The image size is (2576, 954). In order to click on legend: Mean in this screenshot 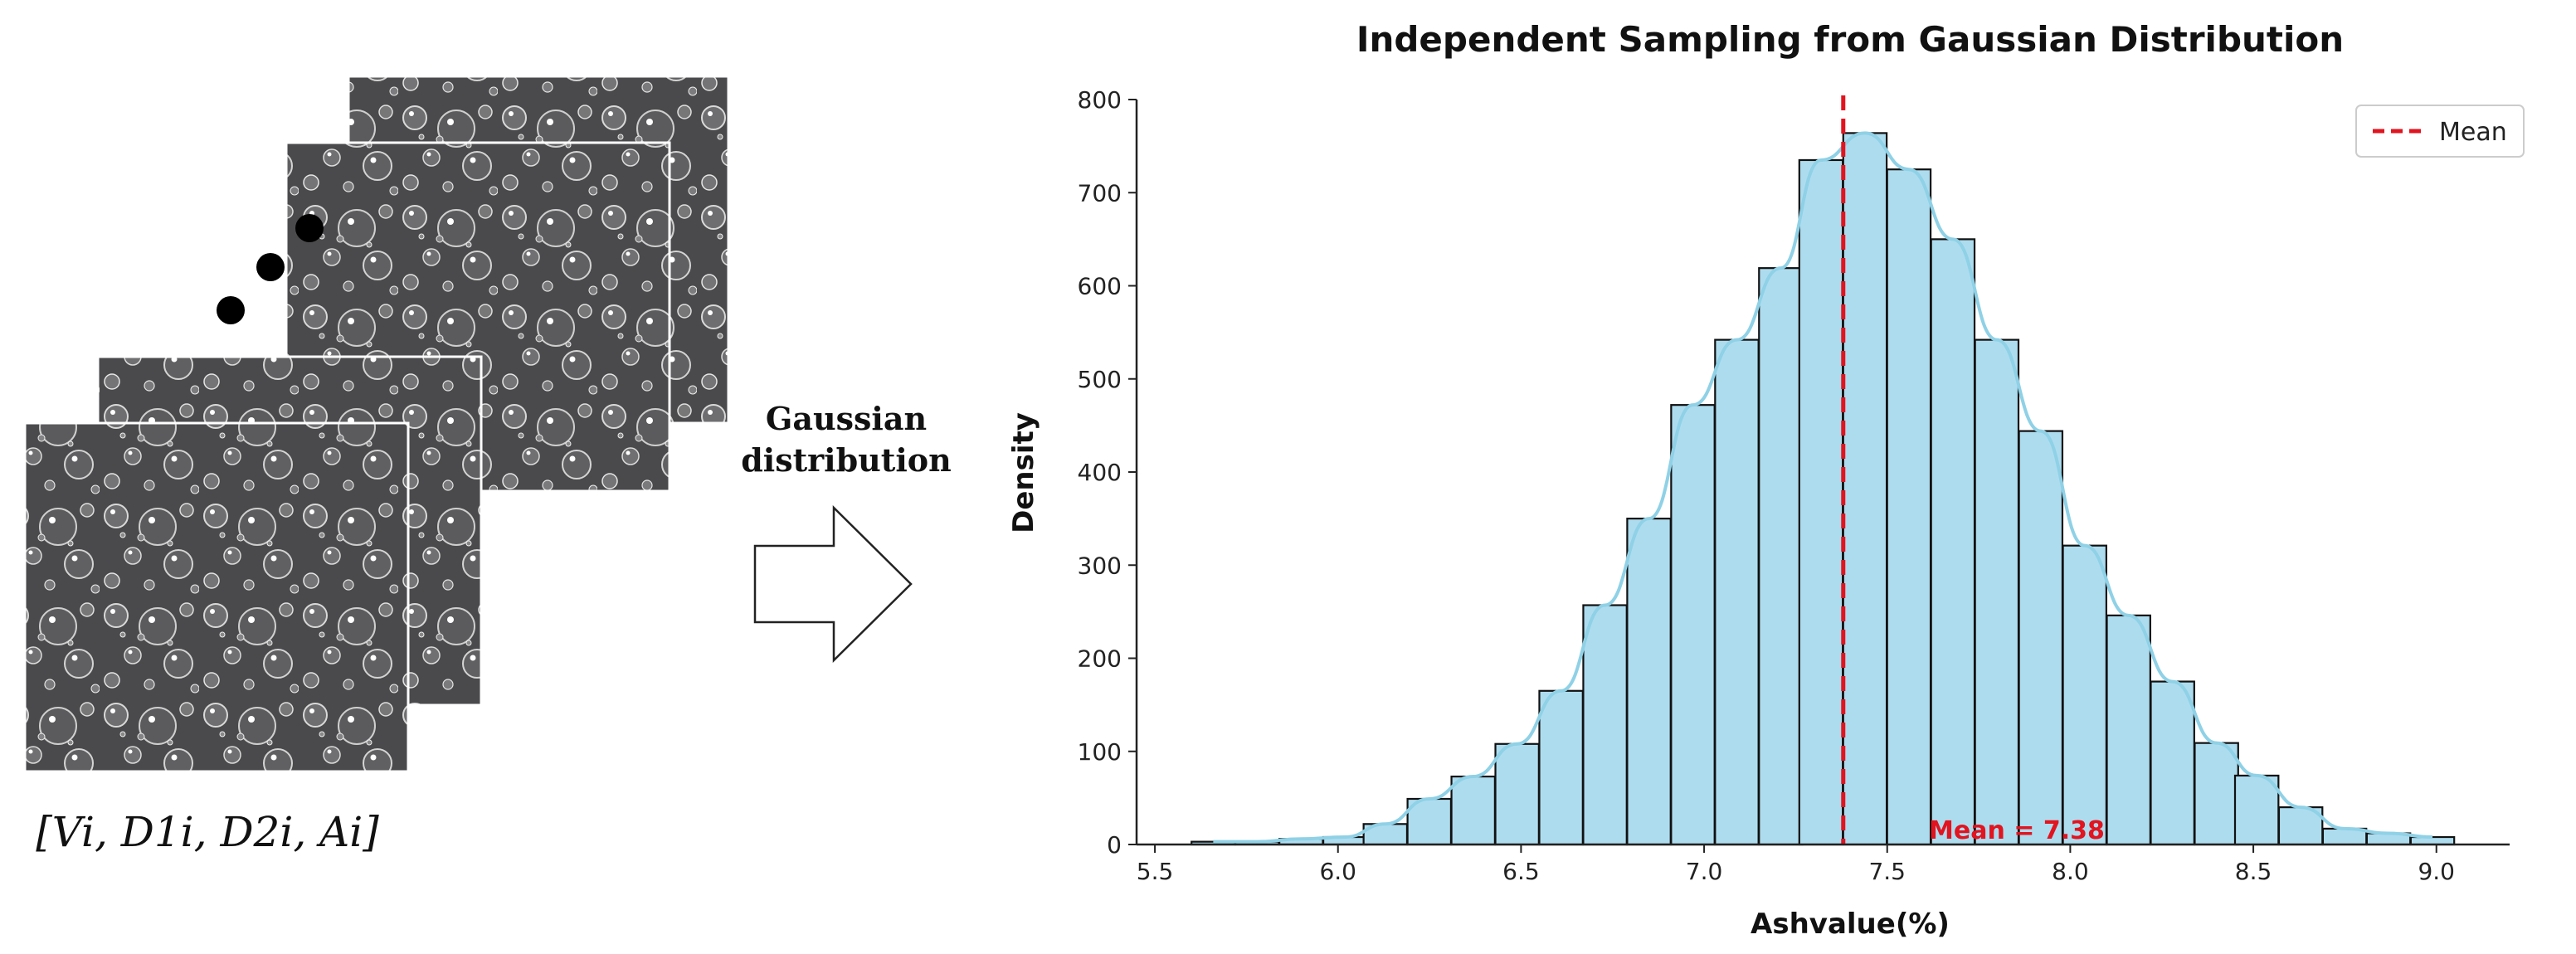, I will do `click(2440, 131)`.